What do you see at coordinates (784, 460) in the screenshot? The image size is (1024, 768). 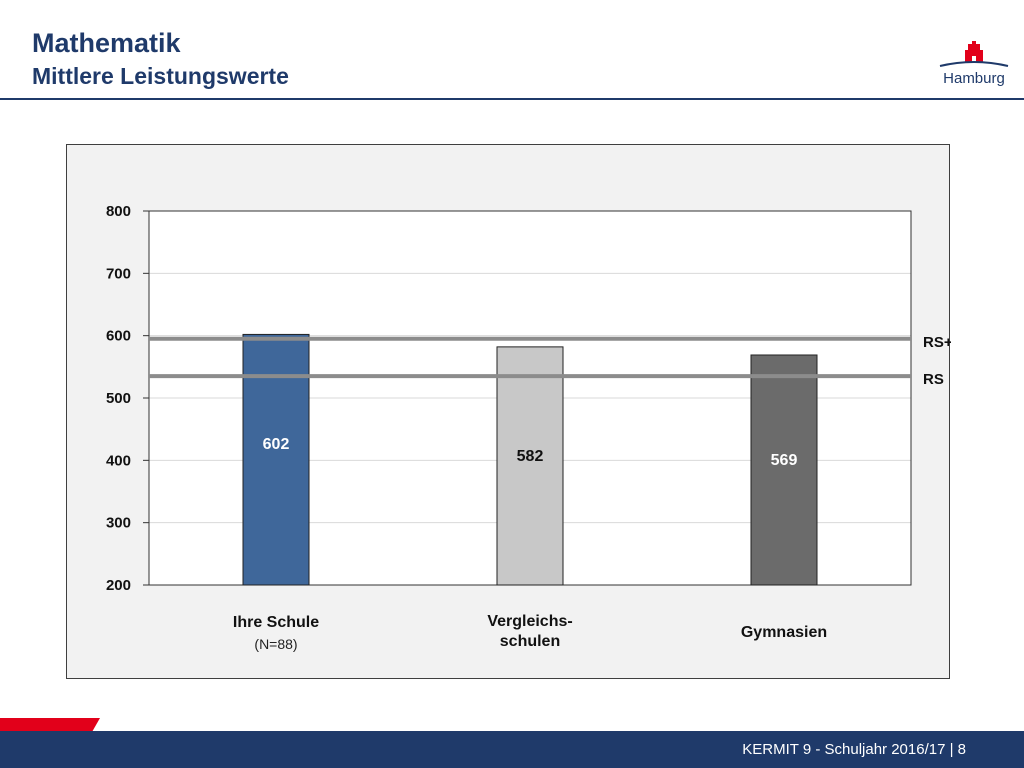 I see `bar-value-label: 569` at bounding box center [784, 460].